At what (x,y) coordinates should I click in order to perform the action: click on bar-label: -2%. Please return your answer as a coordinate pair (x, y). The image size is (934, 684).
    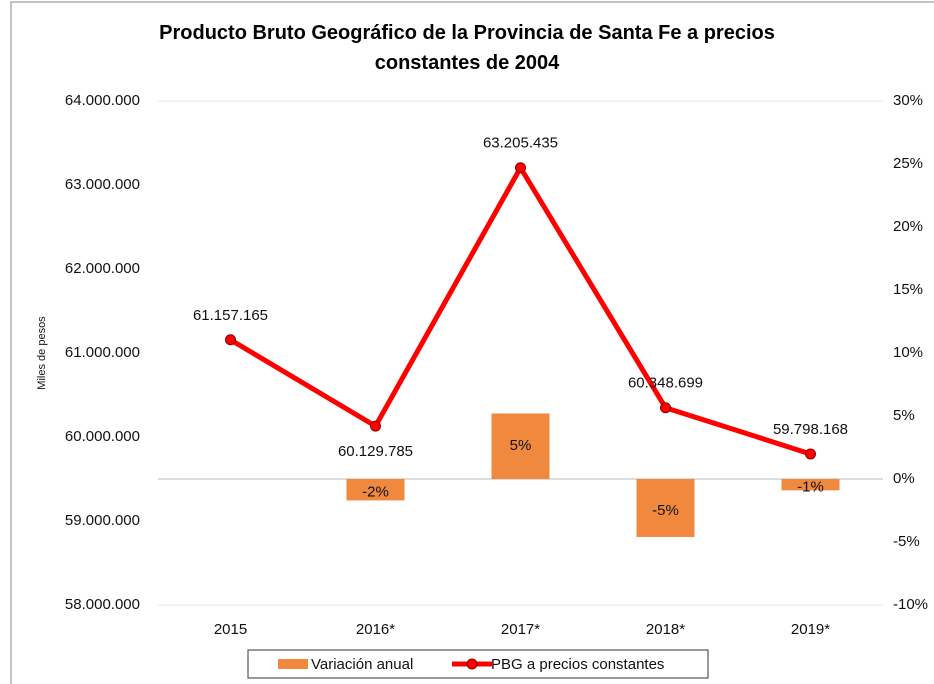
    Looking at the image, I should click on (375, 492).